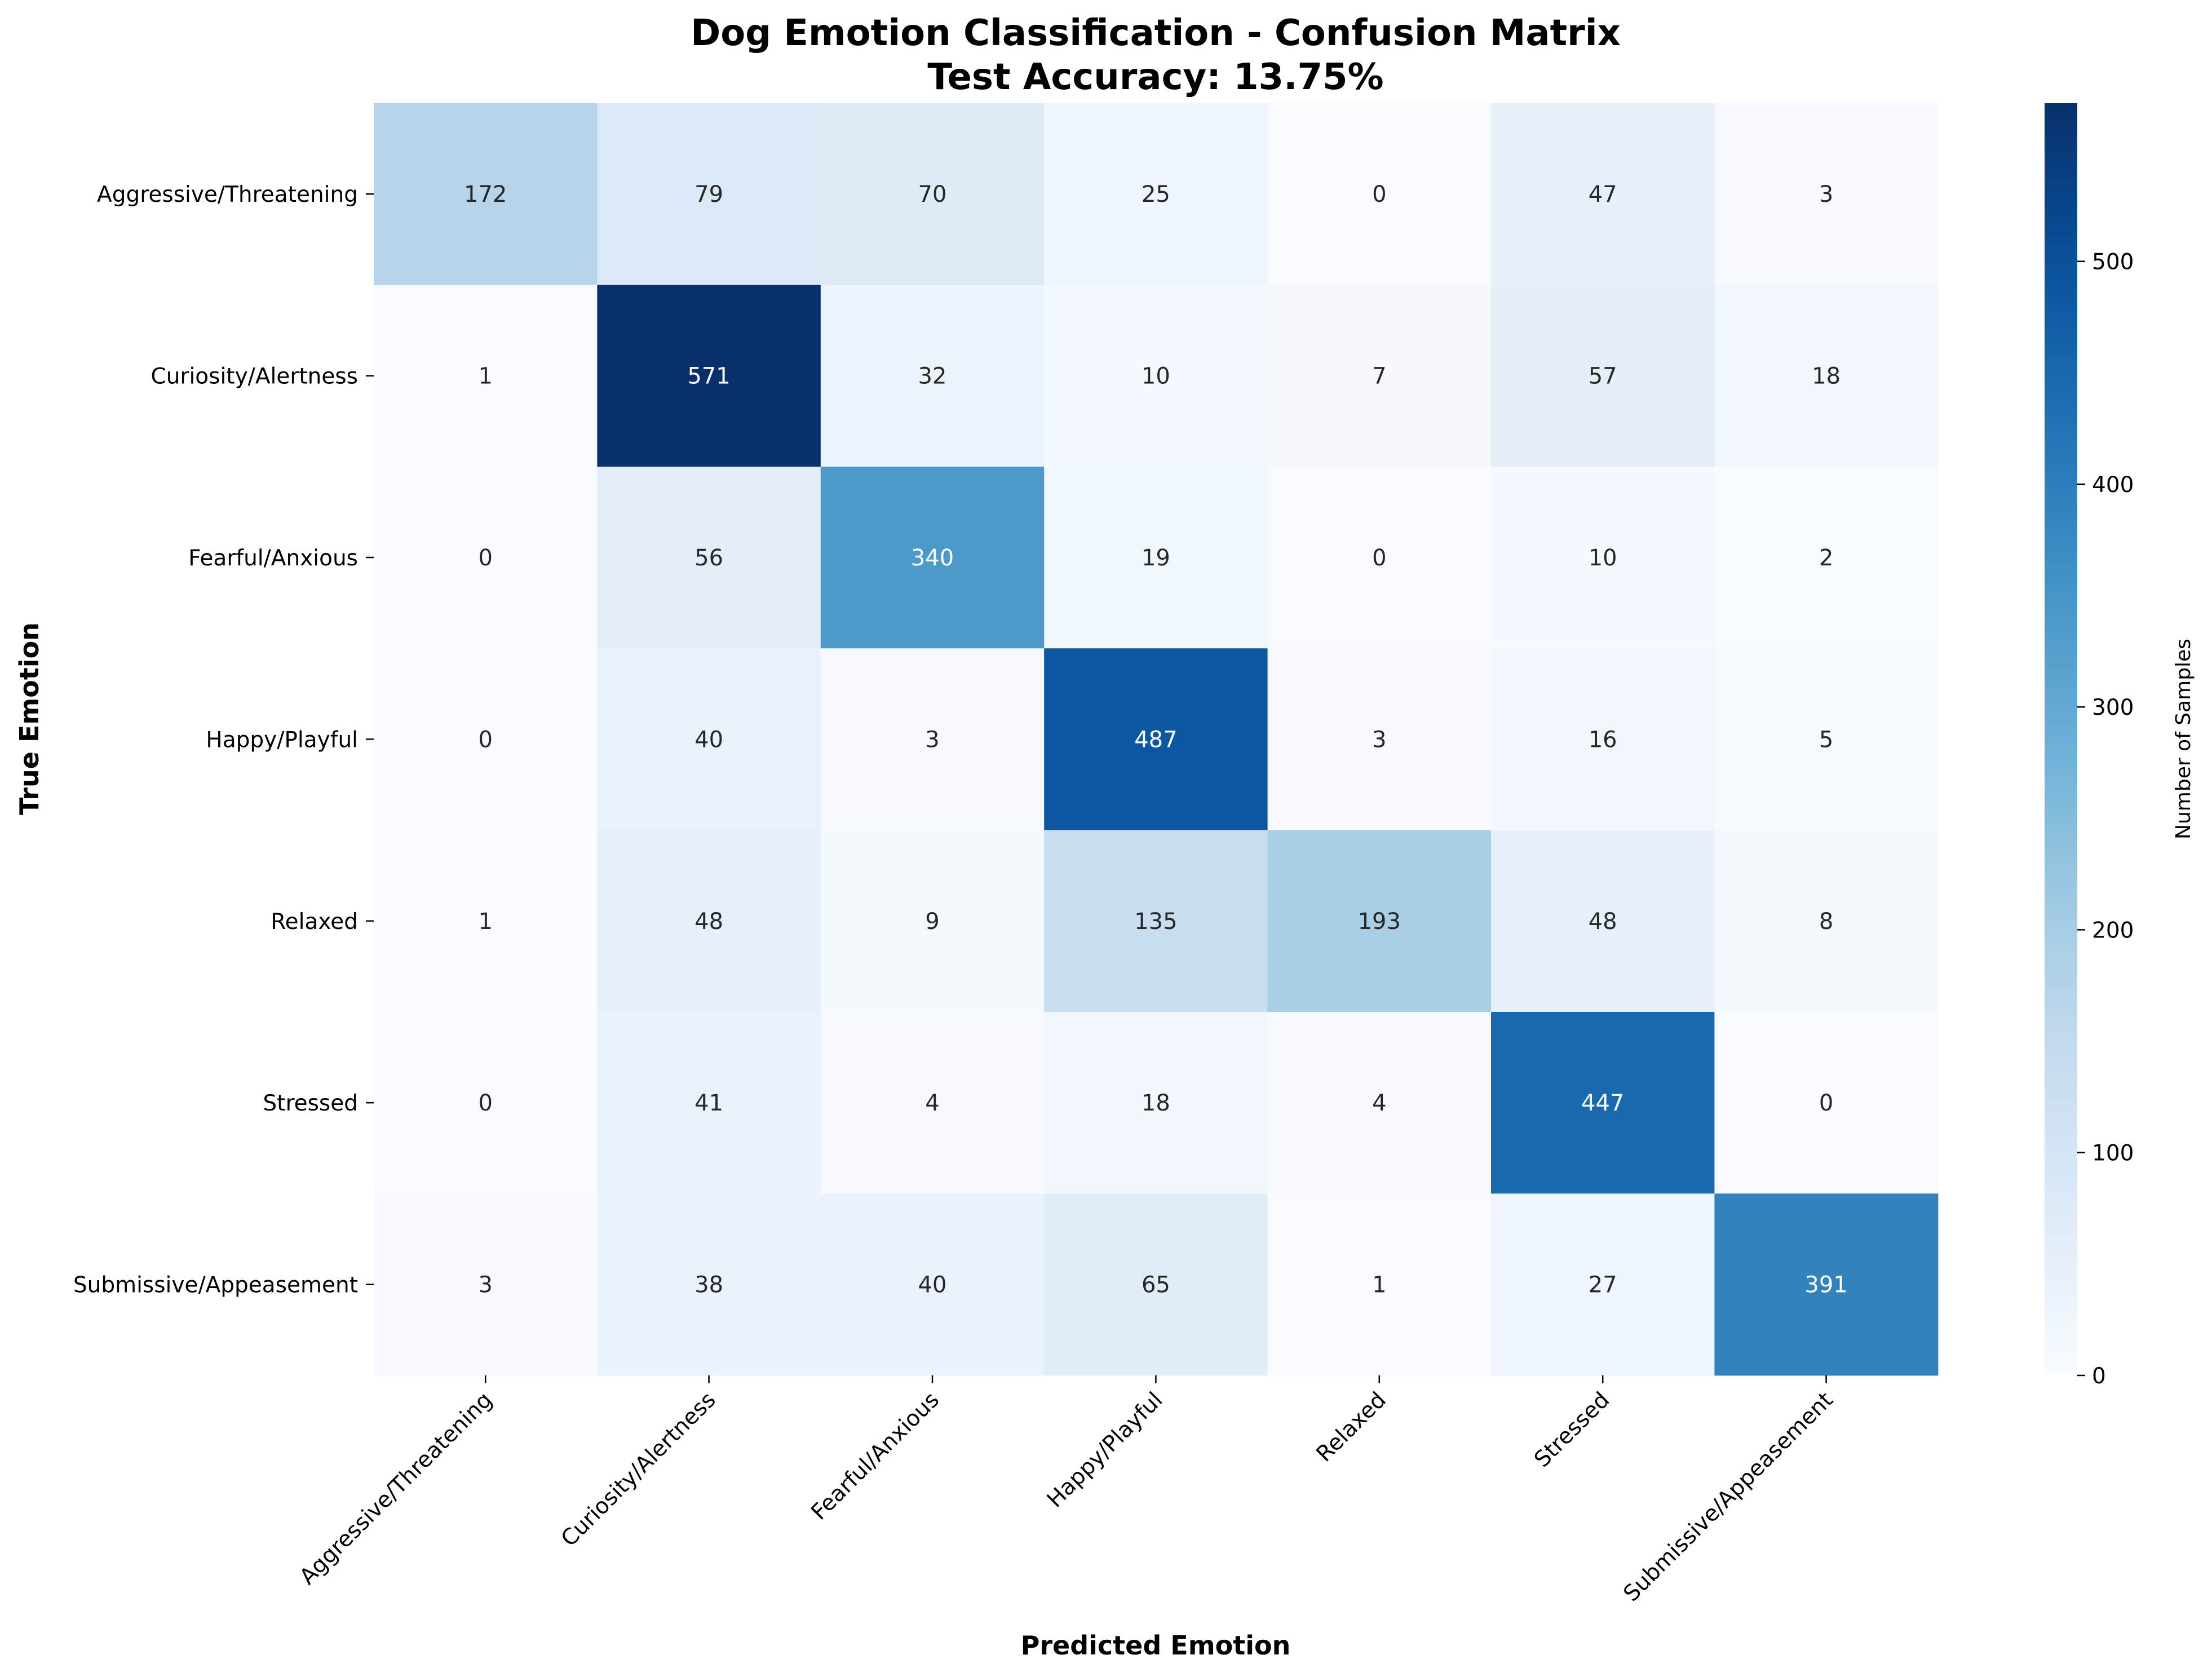 This screenshot has width=2212, height=1677. I want to click on y-tick-label: Stressed, so click(310, 1103).